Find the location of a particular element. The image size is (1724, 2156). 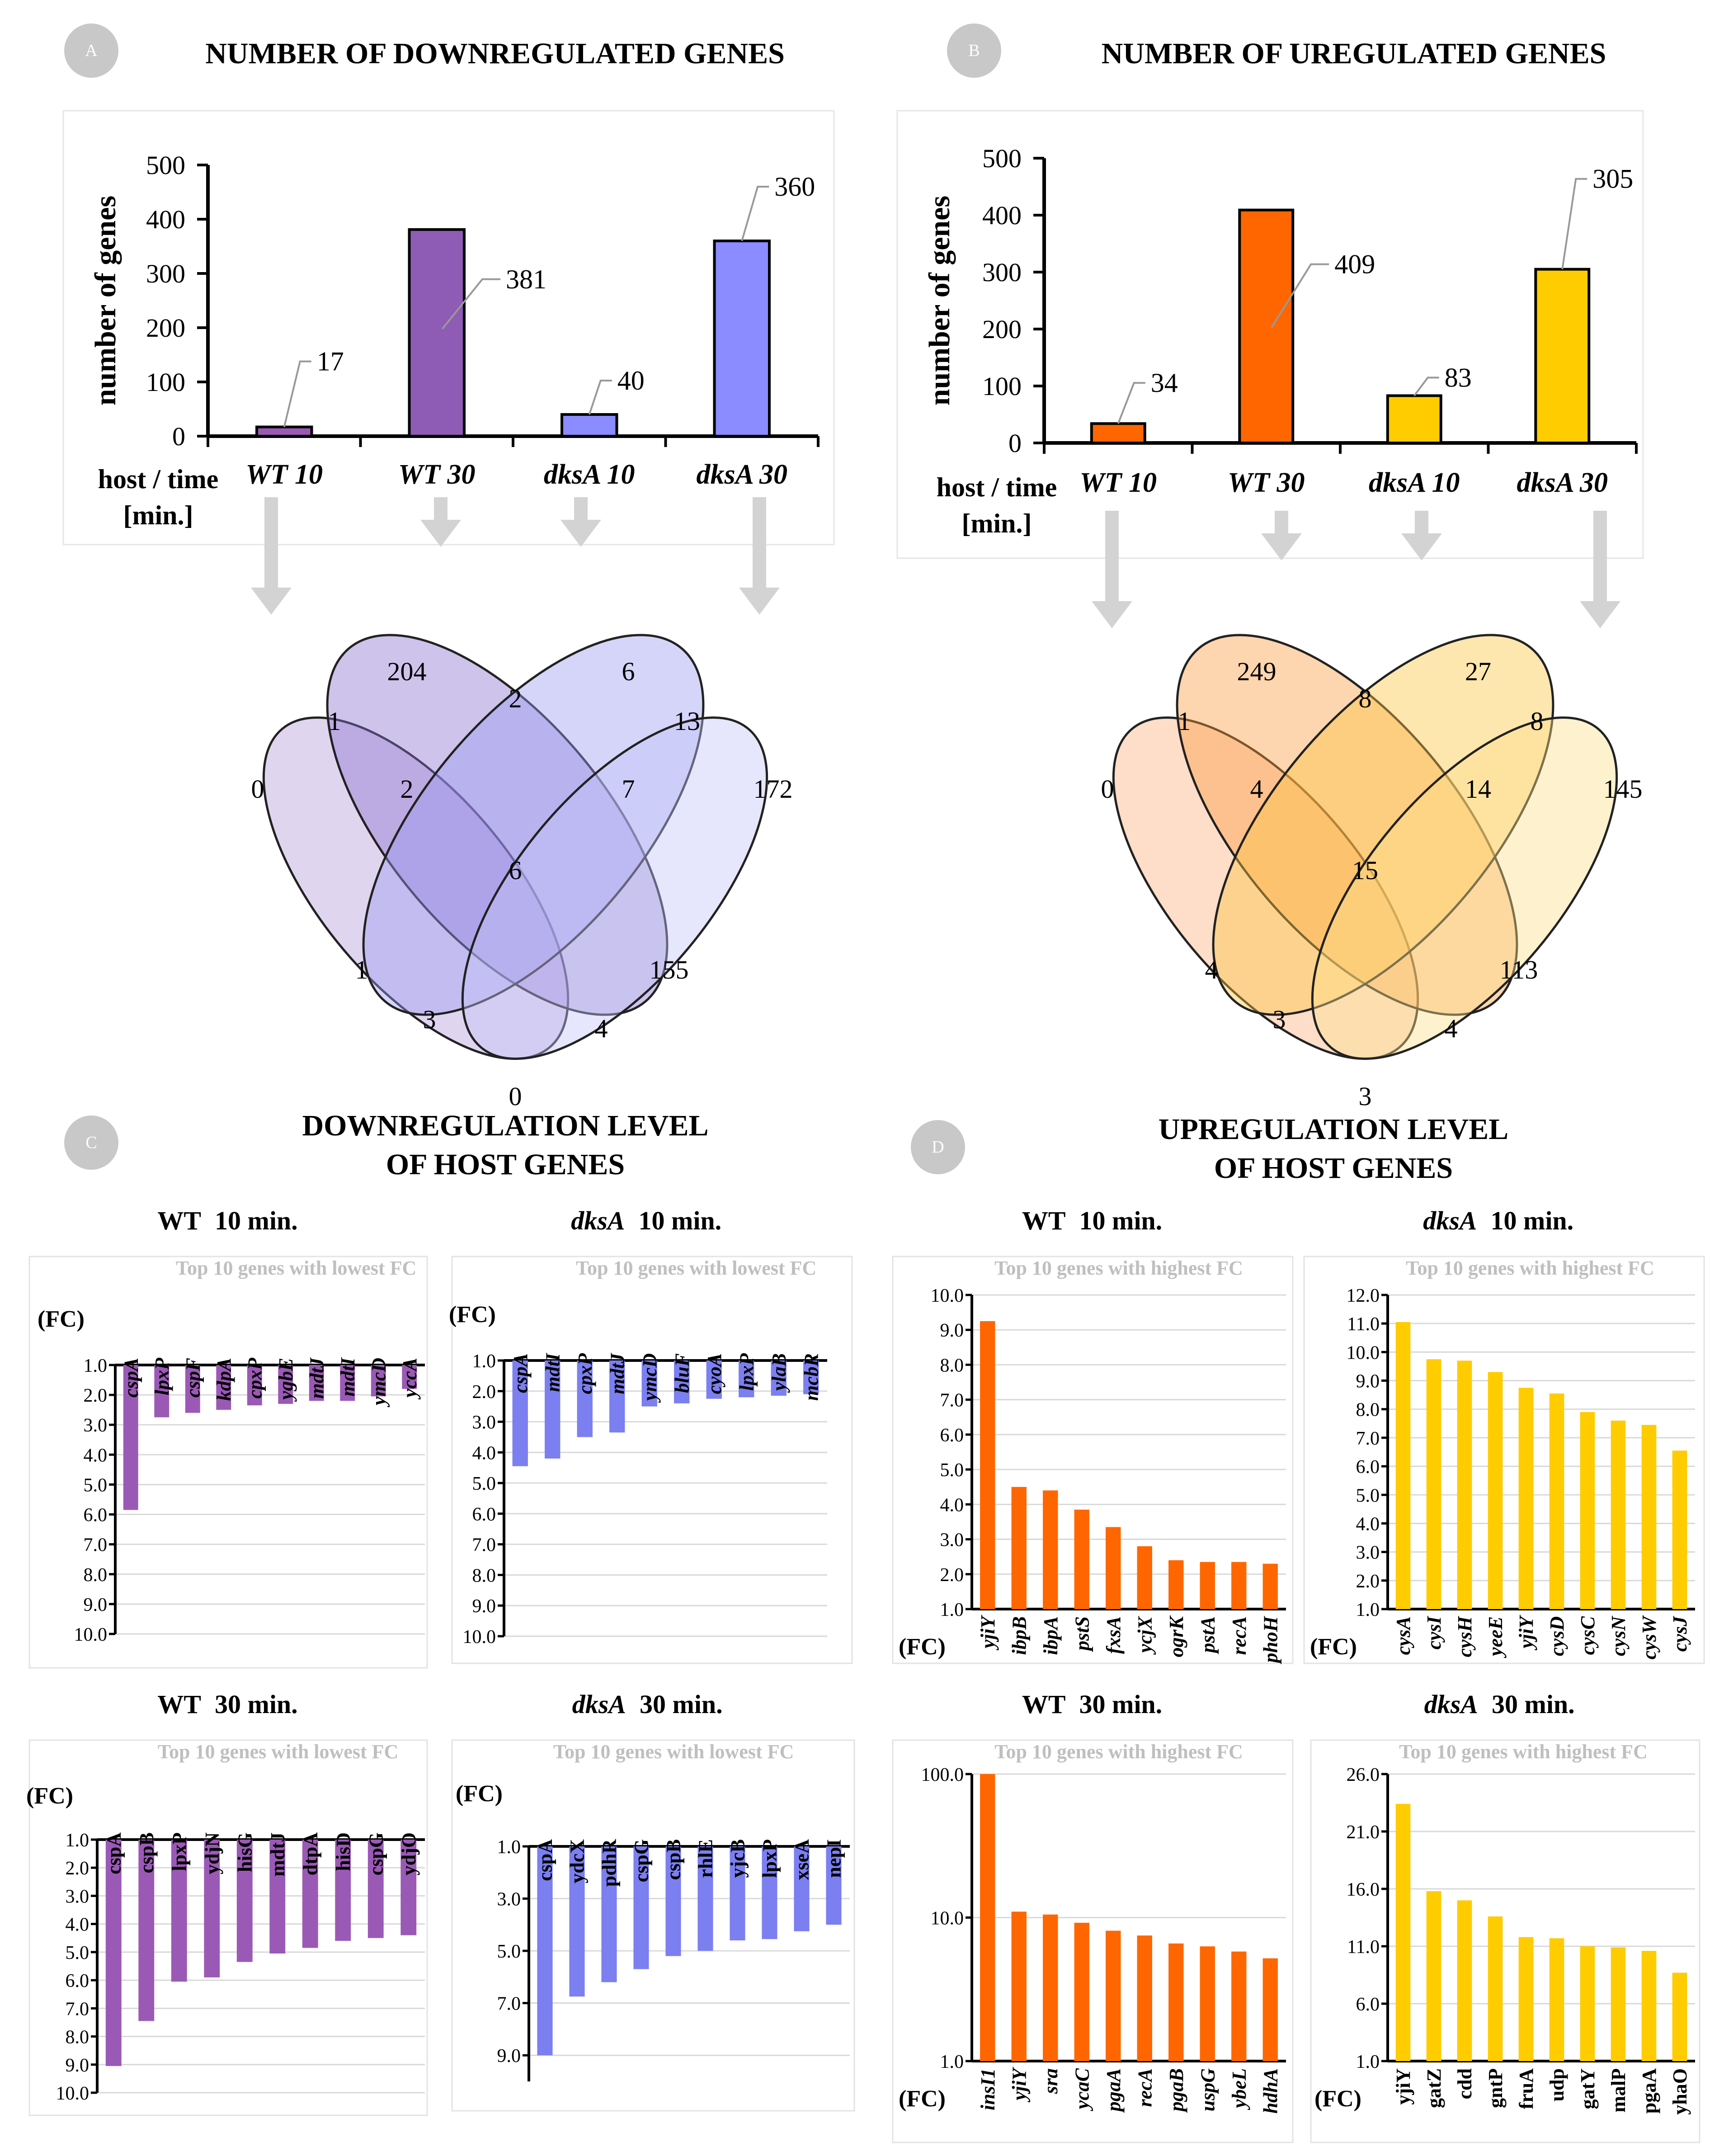

y-tick-label: 12.0 is located at coordinates (1363, 1295).